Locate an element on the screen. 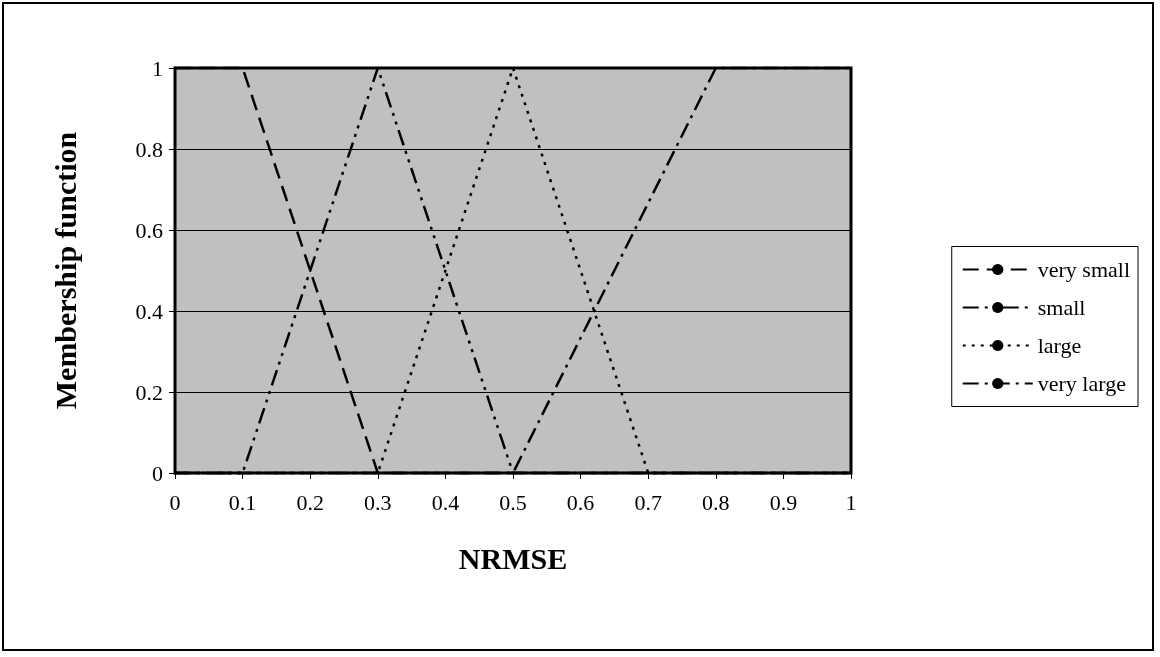  x-tick-label: 0.4 is located at coordinates (445, 502).